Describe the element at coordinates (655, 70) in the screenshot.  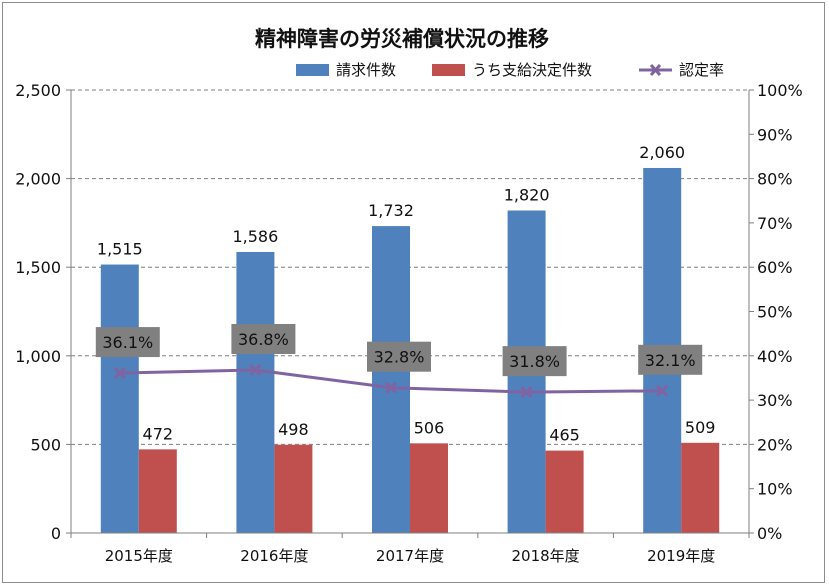
I see `legend-swatch-rate-x` at that location.